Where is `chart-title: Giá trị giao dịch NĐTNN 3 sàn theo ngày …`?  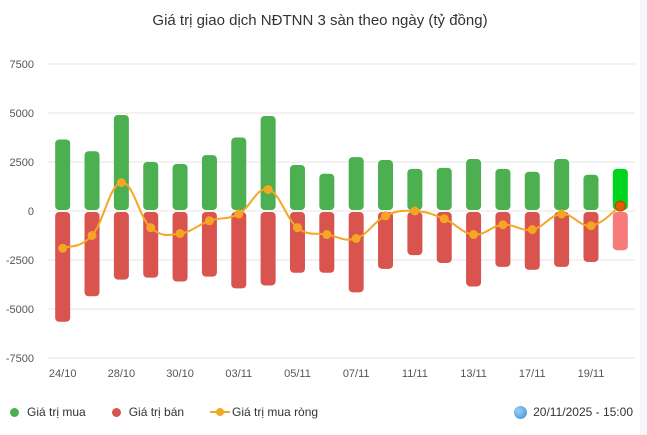
chart-title: Giá trị giao dịch NĐTNN 3 sàn theo ngày … is located at coordinates (320, 20).